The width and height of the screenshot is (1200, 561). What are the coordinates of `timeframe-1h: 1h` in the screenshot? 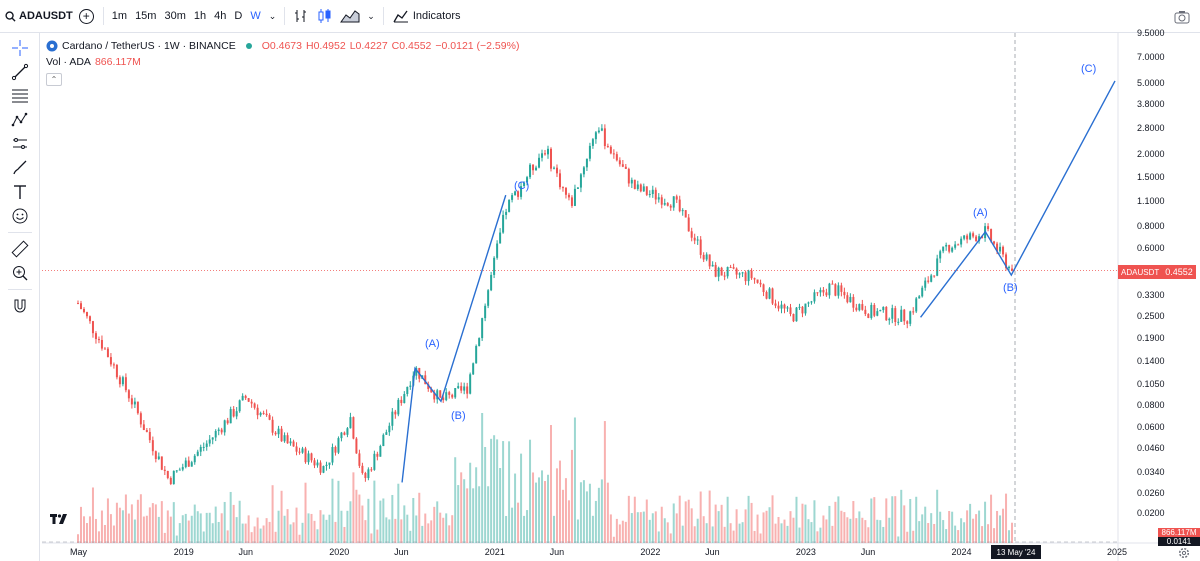 It's located at (200, 16).